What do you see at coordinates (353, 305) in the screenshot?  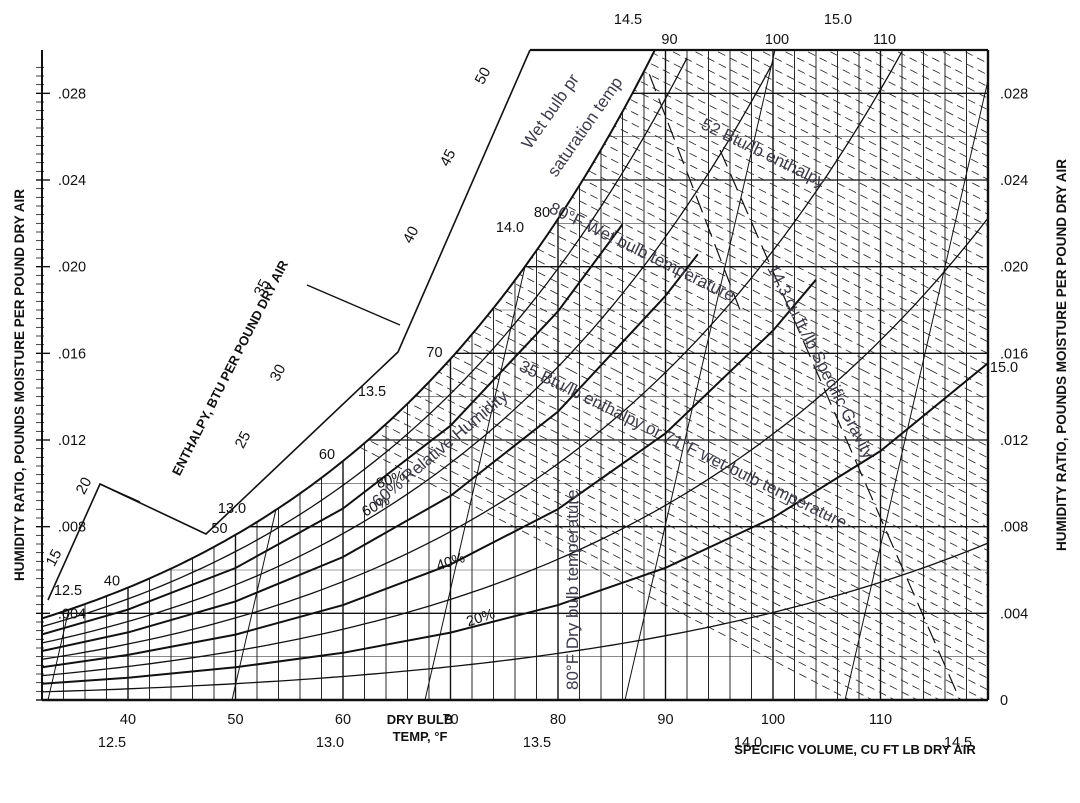 I see `enthalpy-scale-frame-upper` at bounding box center [353, 305].